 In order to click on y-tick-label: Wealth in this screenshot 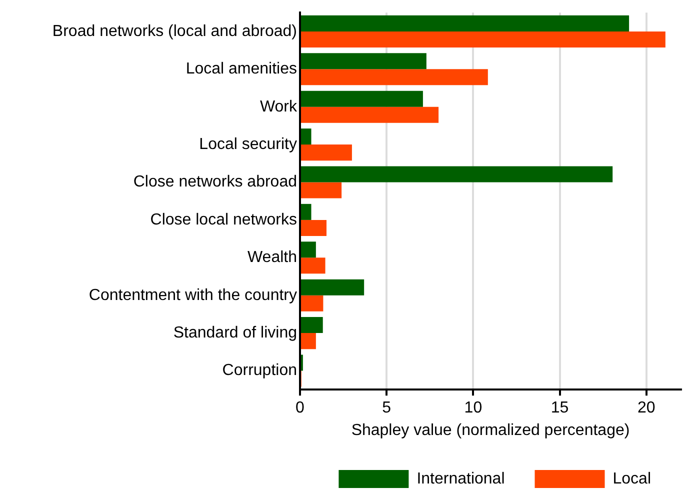, I will do `click(272, 257)`.